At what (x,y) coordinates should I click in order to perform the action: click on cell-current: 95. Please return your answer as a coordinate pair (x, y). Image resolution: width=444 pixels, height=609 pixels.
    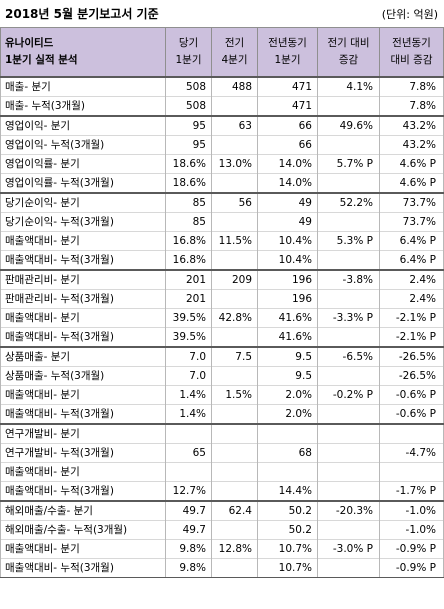
    Looking at the image, I should click on (188, 145).